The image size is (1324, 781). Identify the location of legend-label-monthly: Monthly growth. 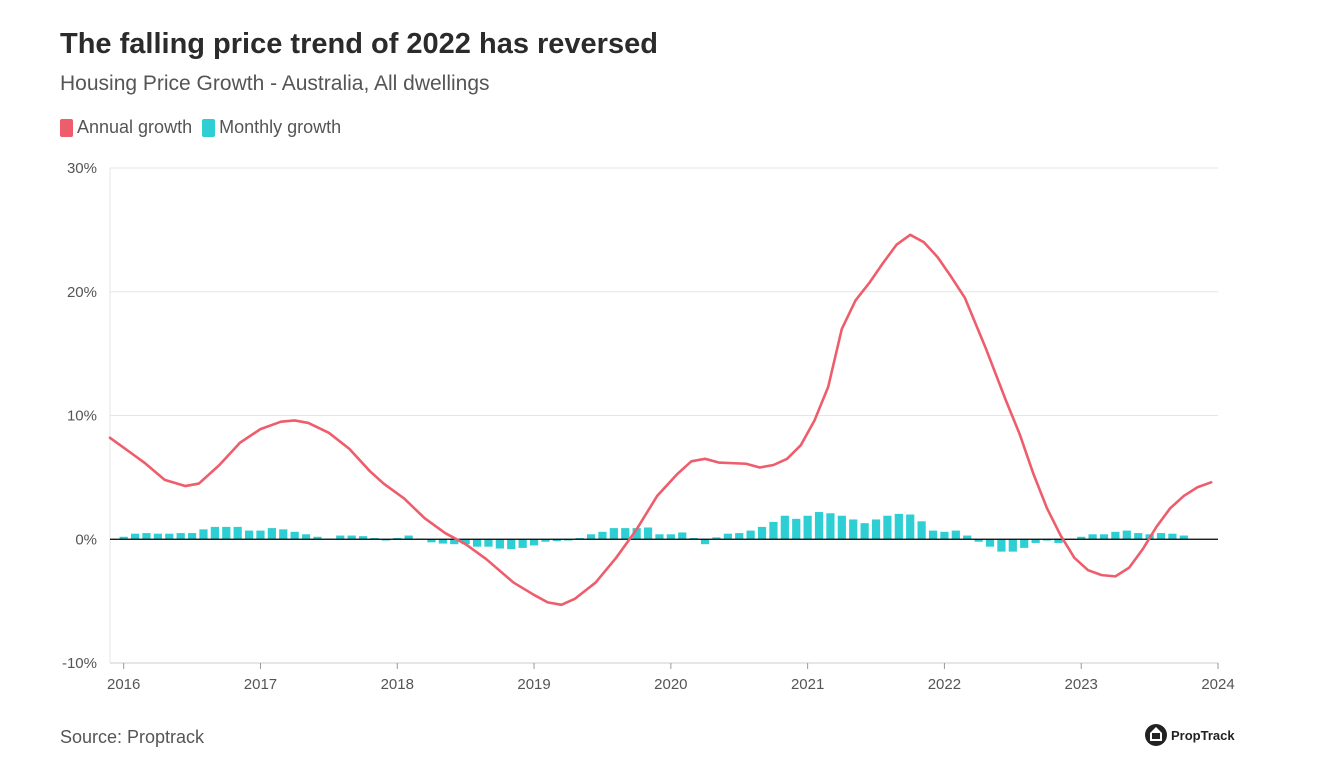
(280, 127).